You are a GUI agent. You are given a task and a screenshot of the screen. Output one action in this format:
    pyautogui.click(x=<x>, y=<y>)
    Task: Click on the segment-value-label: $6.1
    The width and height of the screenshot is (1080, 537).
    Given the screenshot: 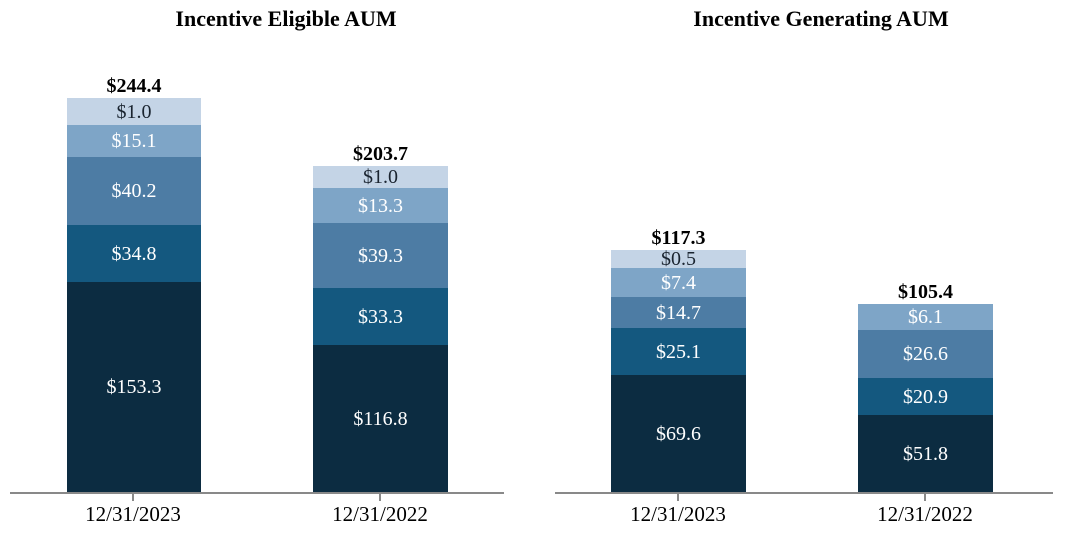 What is the action you would take?
    pyautogui.click(x=925, y=317)
    